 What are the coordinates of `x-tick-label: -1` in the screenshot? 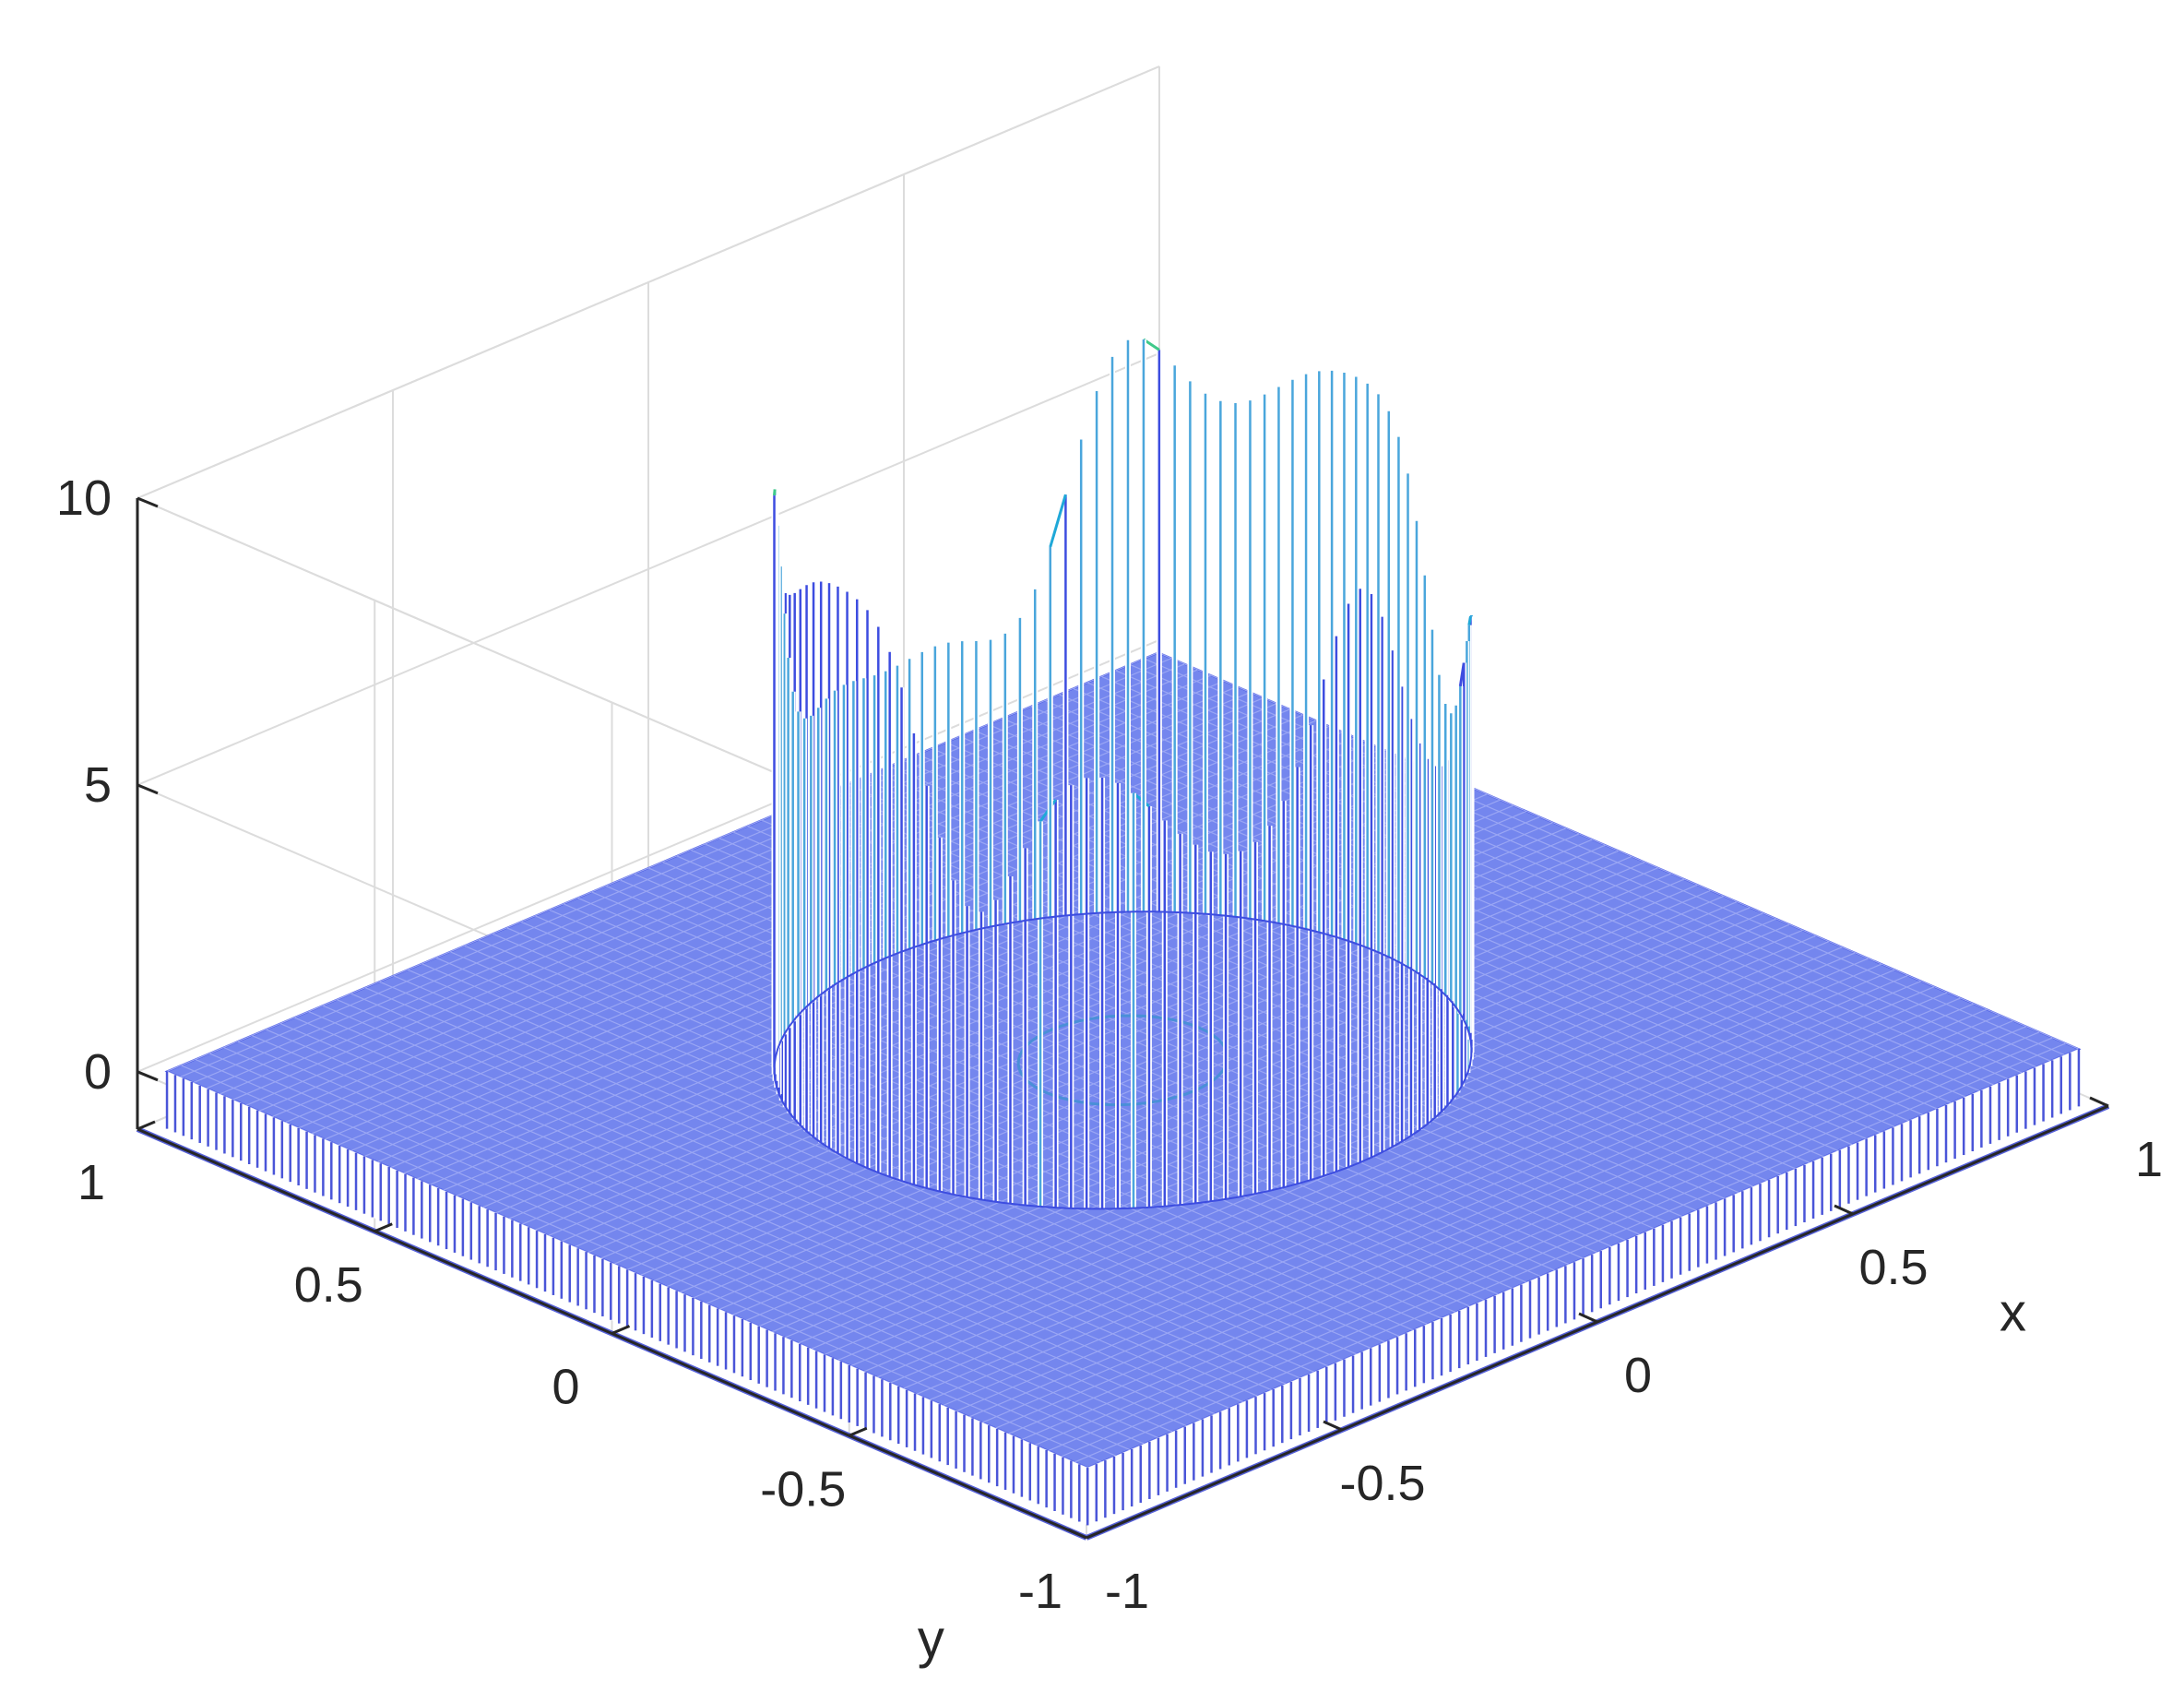 It's located at (1127, 1591).